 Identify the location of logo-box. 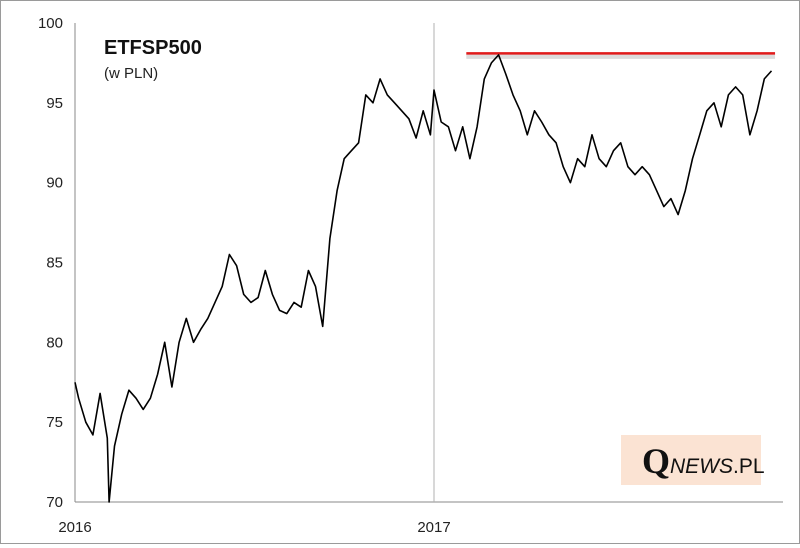
(691, 460).